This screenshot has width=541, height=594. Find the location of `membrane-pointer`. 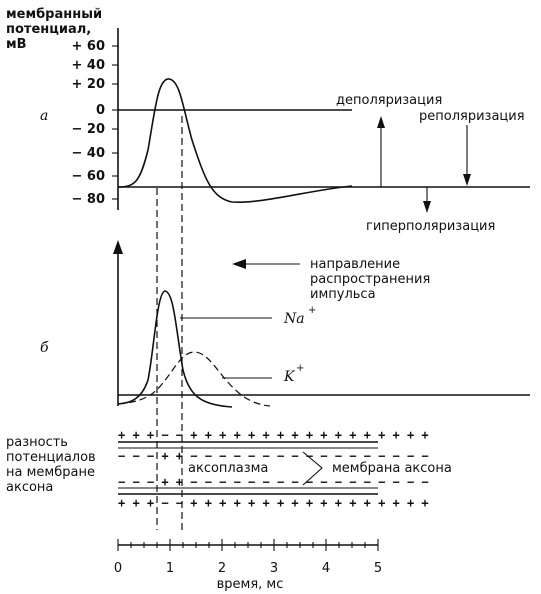

membrane-pointer is located at coordinates (312, 468).